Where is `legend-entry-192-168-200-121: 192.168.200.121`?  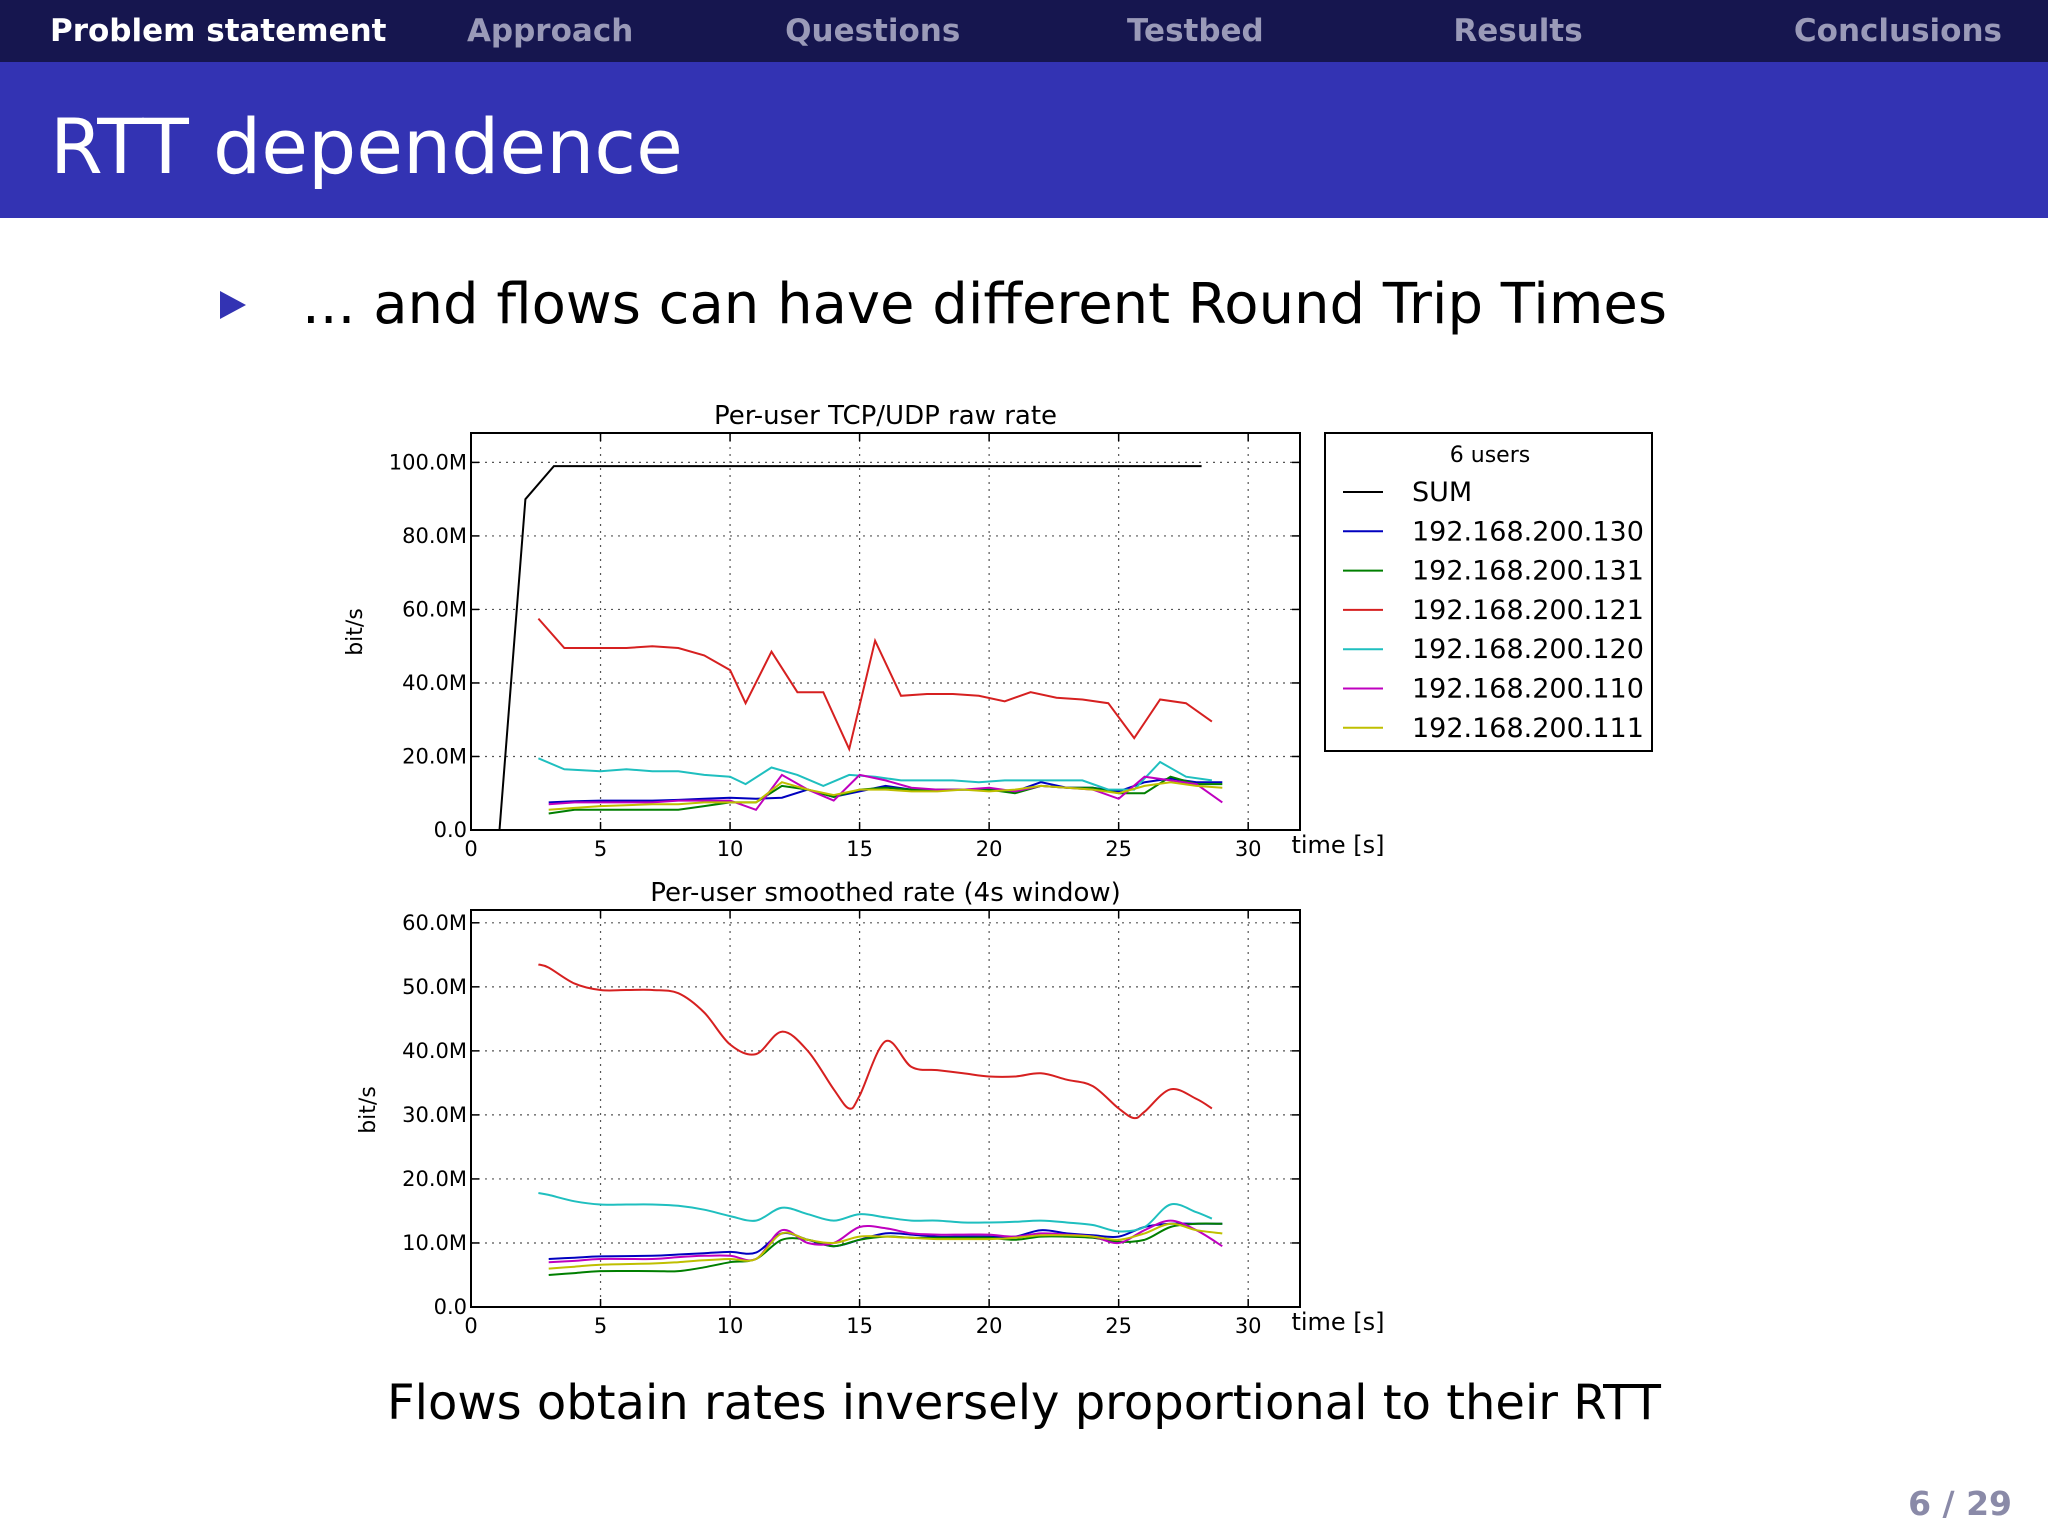
legend-entry-192-168-200-121: 192.168.200.121 is located at coordinates (1528, 610).